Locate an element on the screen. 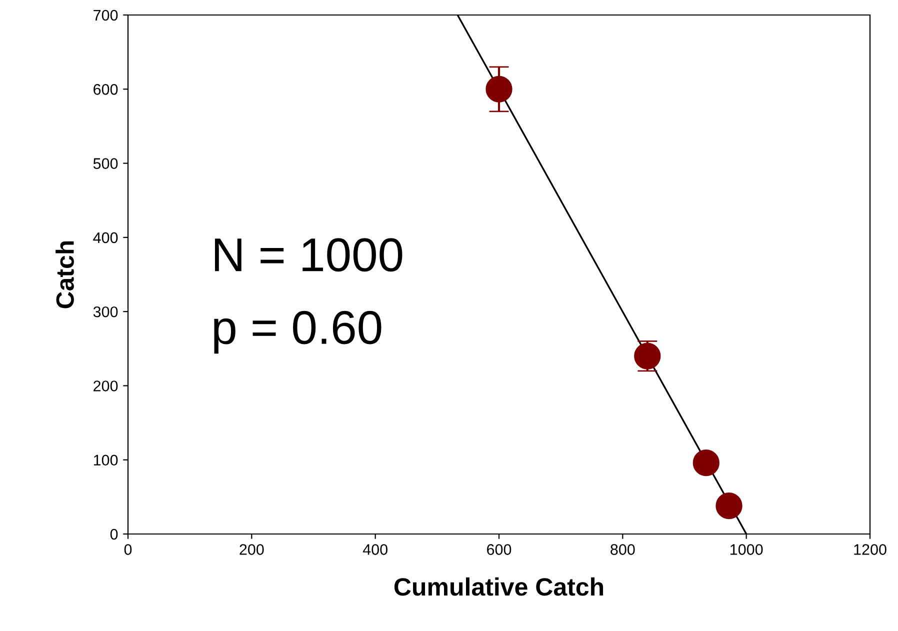  x-tick-label: 800 is located at coordinates (622, 549).